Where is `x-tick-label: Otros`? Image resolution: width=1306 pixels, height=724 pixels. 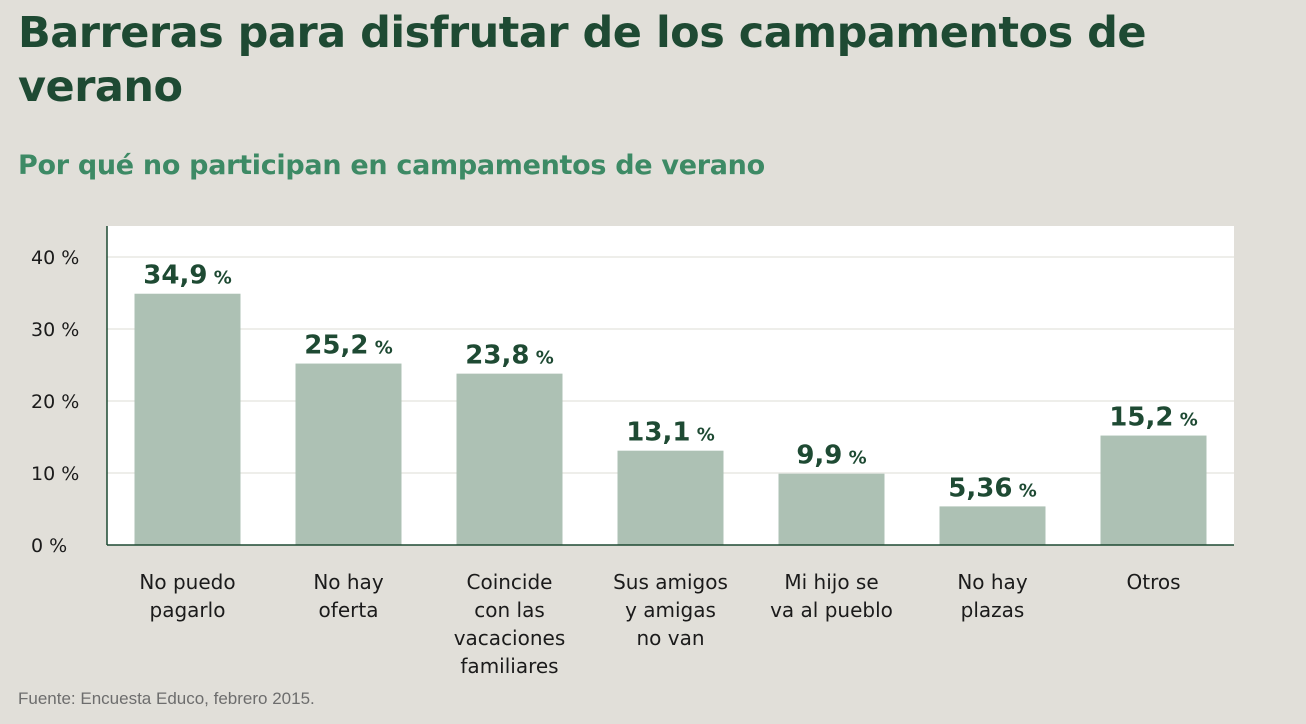
x-tick-label: Otros is located at coordinates (1153, 582).